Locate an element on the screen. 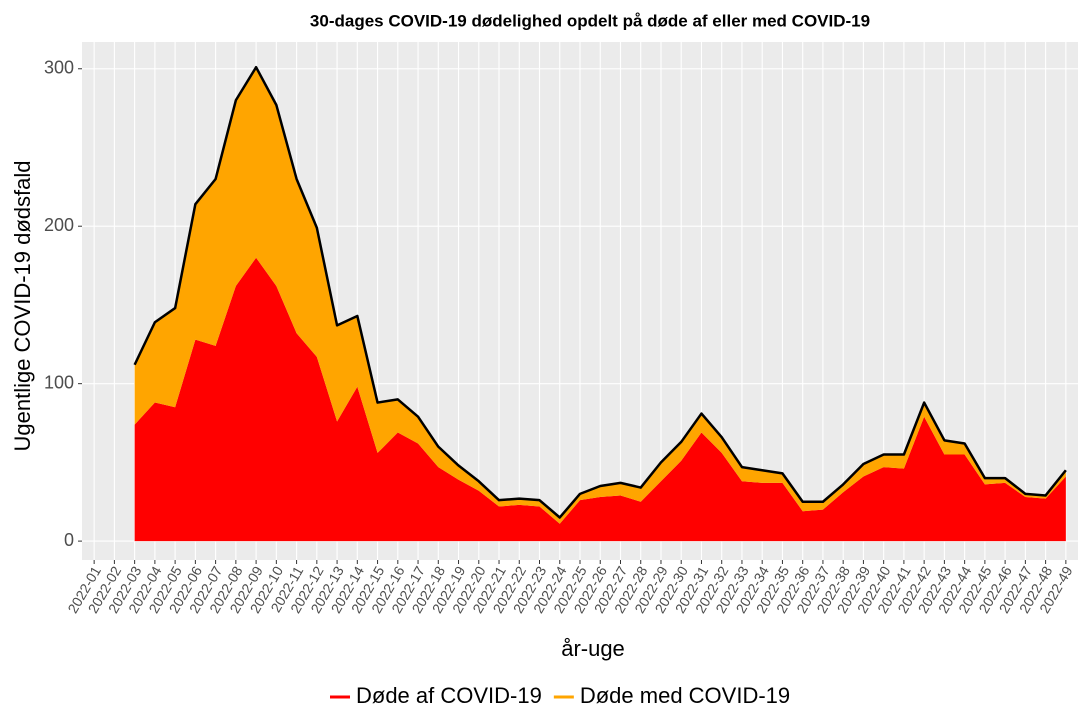  y-tick-label: 0 is located at coordinates (69, 540).